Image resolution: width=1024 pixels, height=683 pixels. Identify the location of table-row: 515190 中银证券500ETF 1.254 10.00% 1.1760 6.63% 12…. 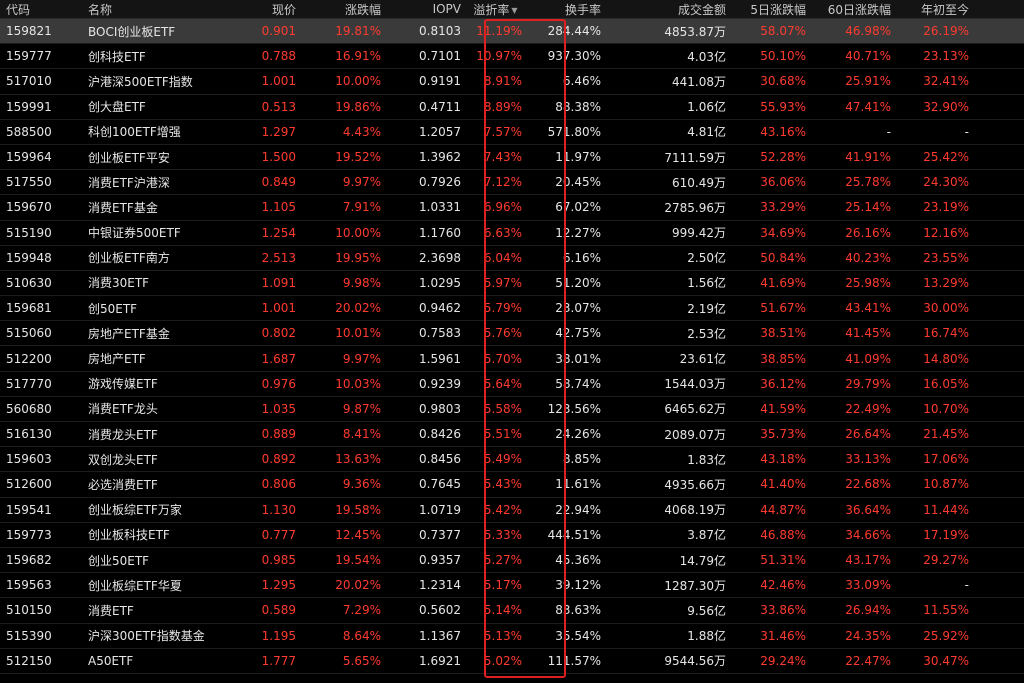
(512, 233).